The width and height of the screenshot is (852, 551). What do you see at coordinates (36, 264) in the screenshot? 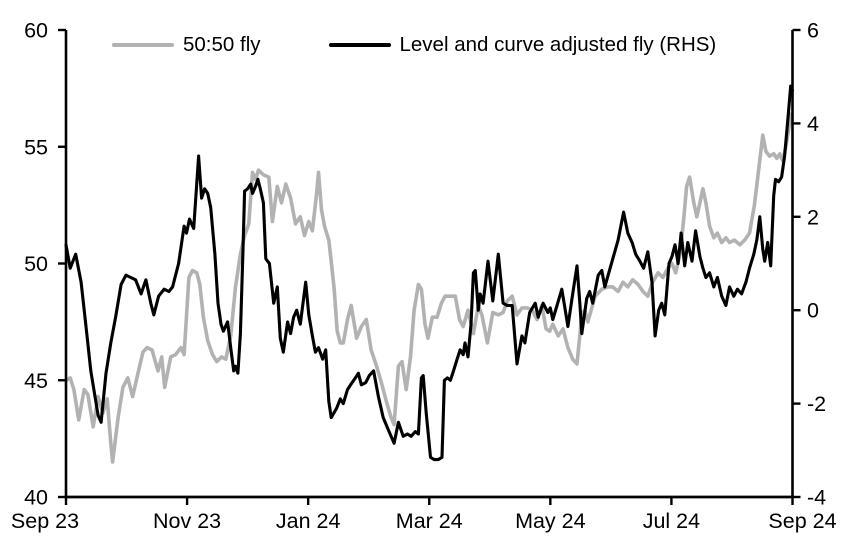
I see `y-left-tick-label: 50` at bounding box center [36, 264].